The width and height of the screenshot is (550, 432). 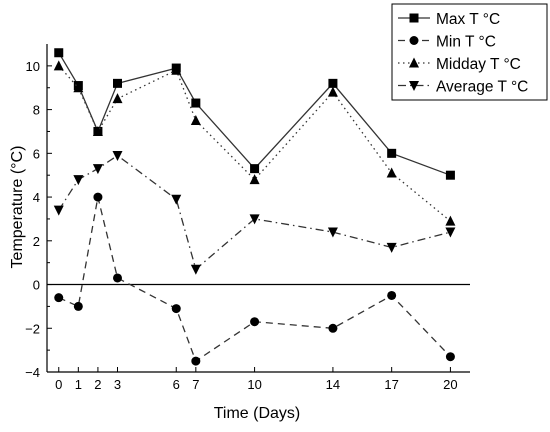 What do you see at coordinates (466, 42) in the screenshot?
I see `legend-entry: Min T °C` at bounding box center [466, 42].